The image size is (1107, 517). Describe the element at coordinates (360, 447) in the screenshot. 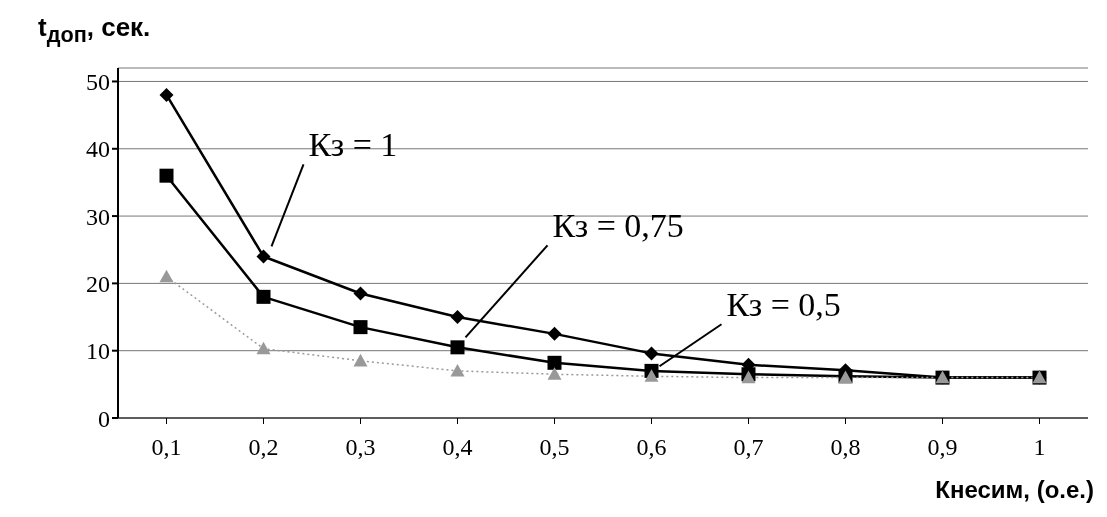

I see `x-tick-label: 0,3` at that location.